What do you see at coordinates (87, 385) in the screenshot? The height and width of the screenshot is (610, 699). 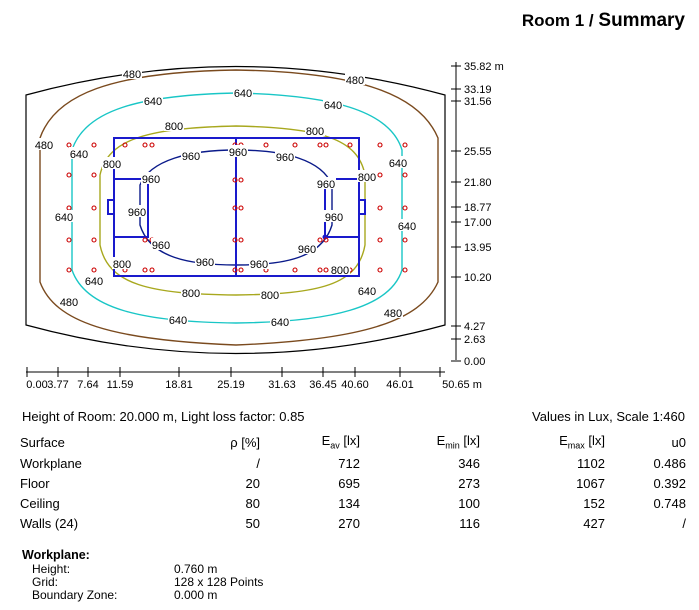 I see `x-axis-tick-label: 7.64` at bounding box center [87, 385].